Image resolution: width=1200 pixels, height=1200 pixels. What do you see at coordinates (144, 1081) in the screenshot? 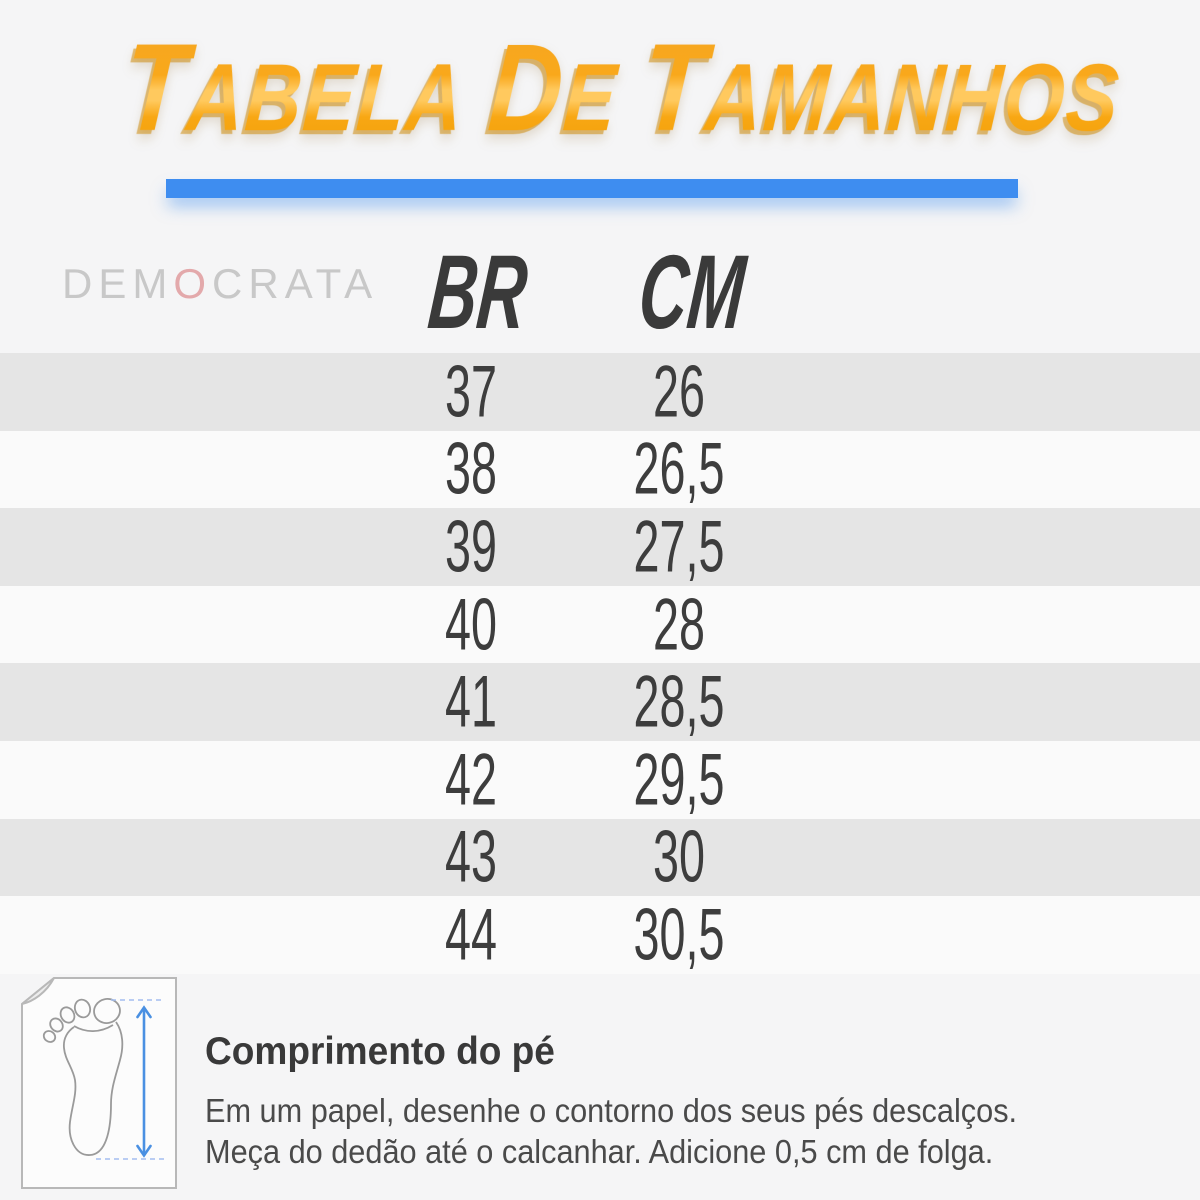
I see `measure-arrow` at bounding box center [144, 1081].